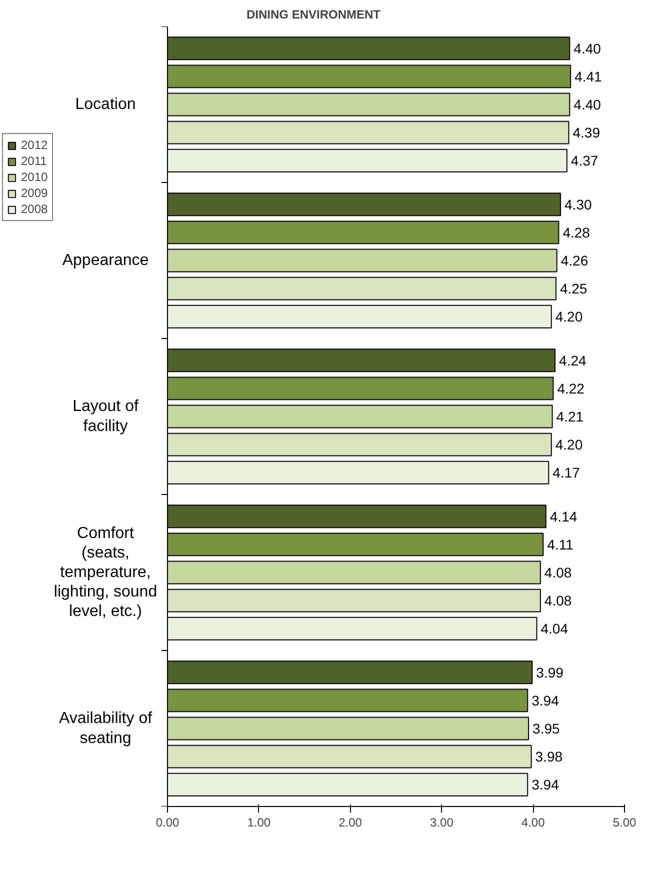  I want to click on y-tick-label: Comfort (seats, temperature, lighting, sound level, etc.), so click(106, 572).